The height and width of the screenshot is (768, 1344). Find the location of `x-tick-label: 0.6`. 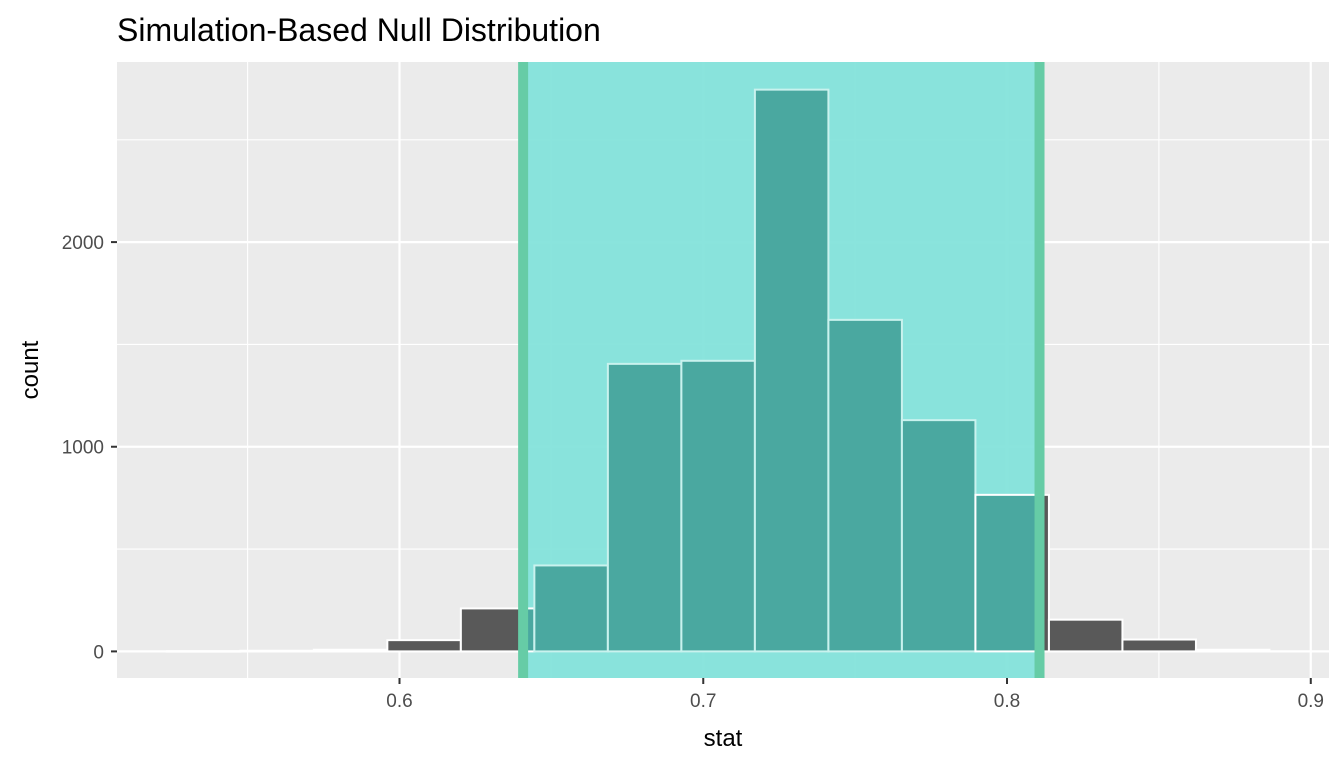

x-tick-label: 0.6 is located at coordinates (399, 701).